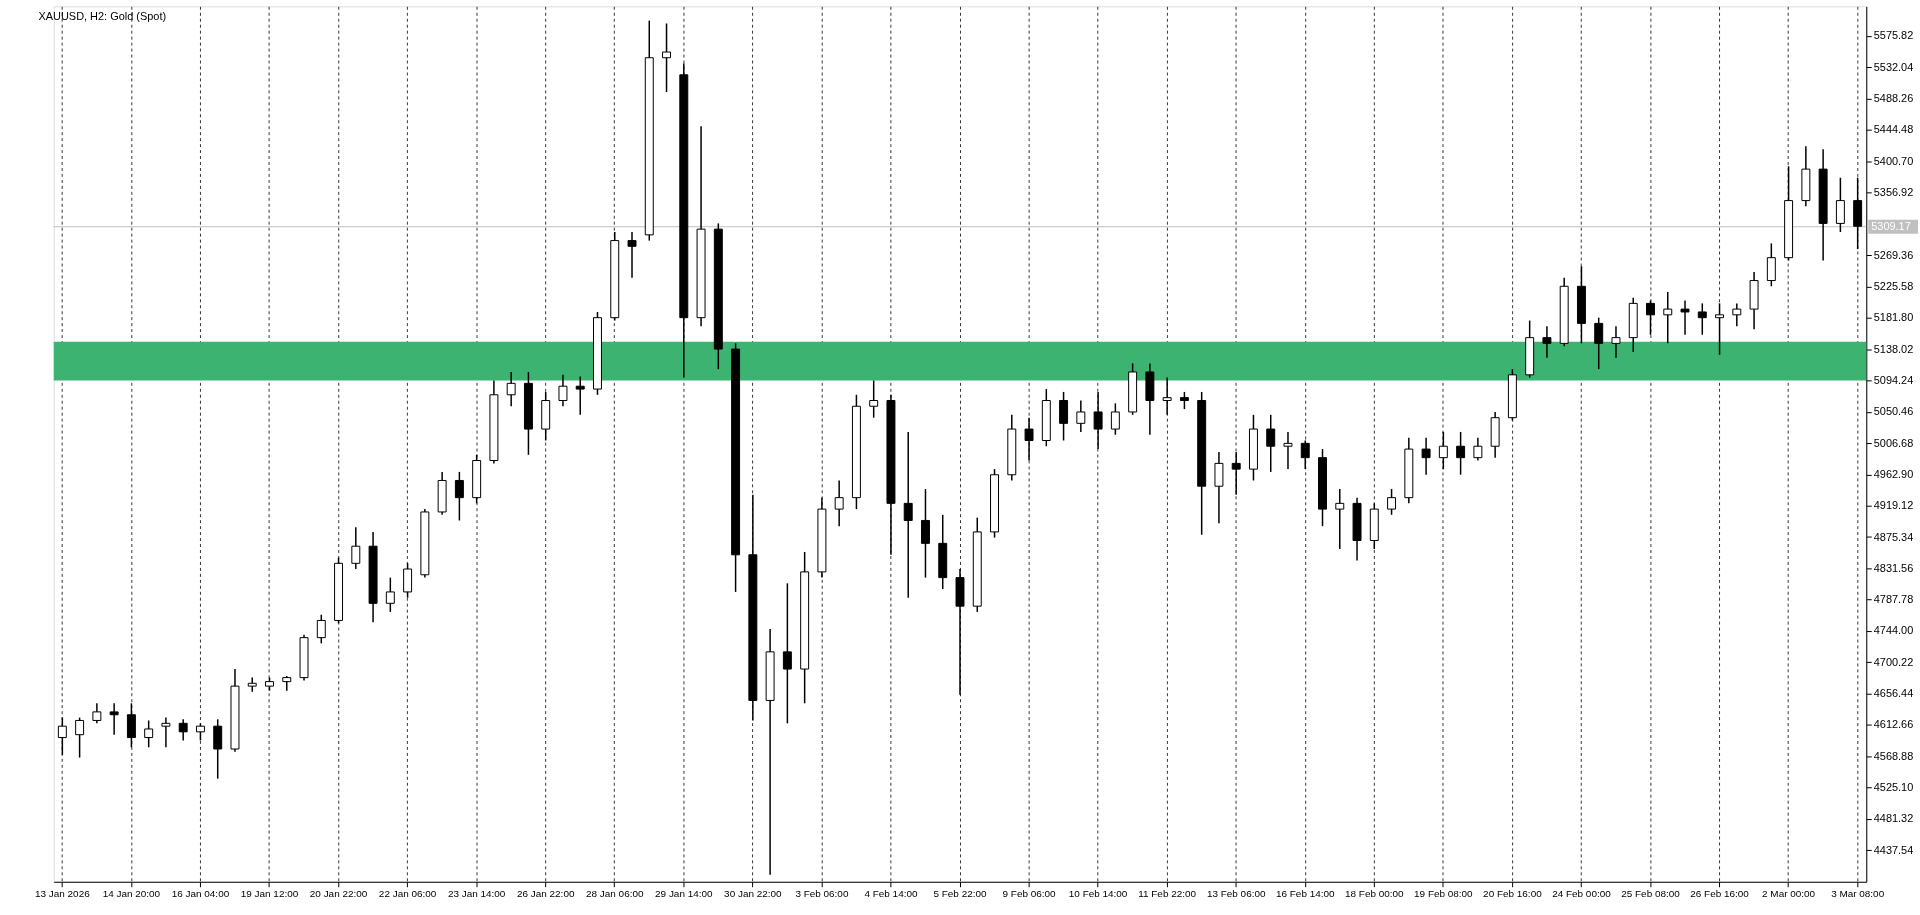  I want to click on y-tick-label: 5444.48, so click(1893, 129).